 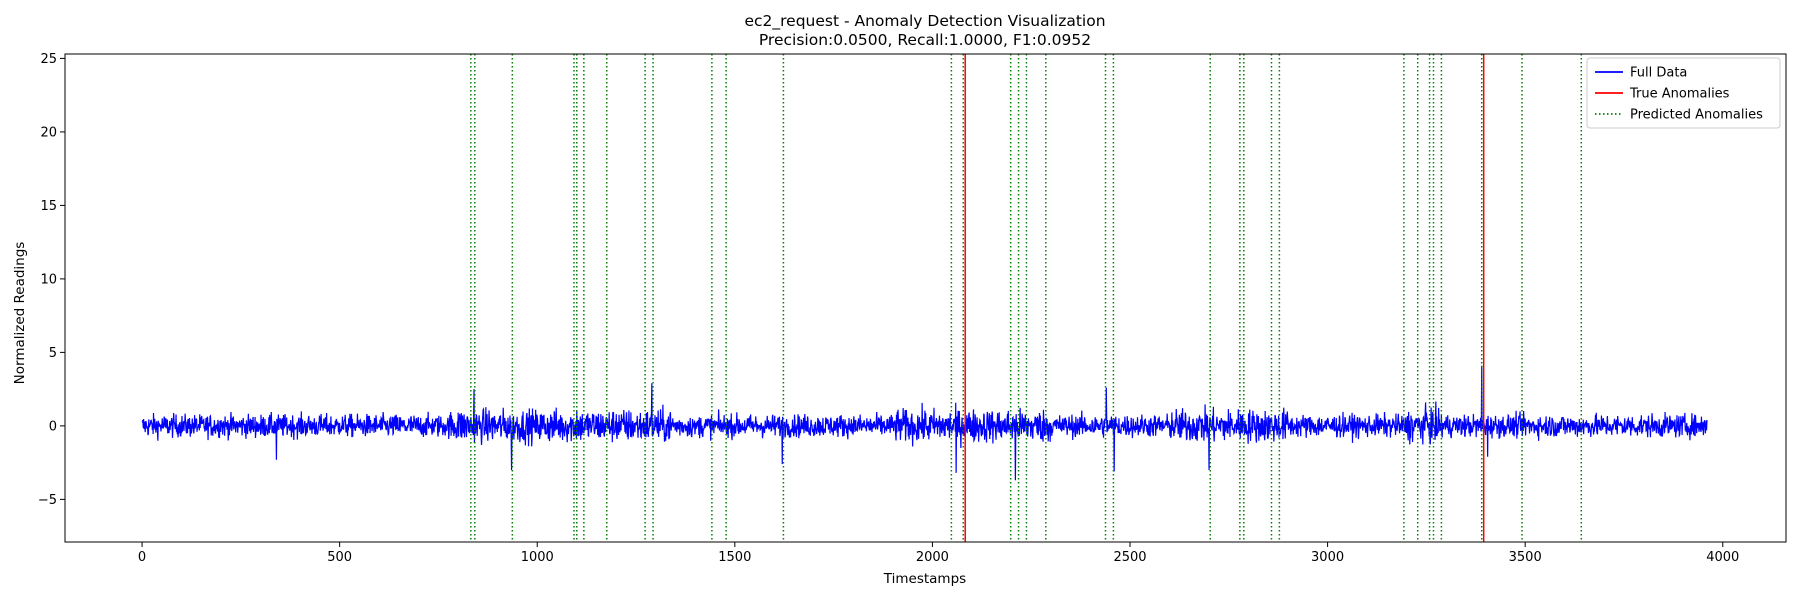 I want to click on x-tick-label-3000: 3000, so click(x=1327, y=557).